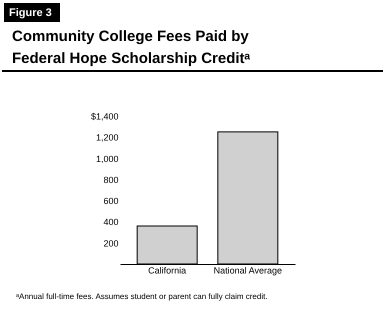 The height and width of the screenshot is (321, 387). I want to click on chart-title: Community College Fees Paid by Federal Hope Scholarship Creditᵃ, so click(131, 47).